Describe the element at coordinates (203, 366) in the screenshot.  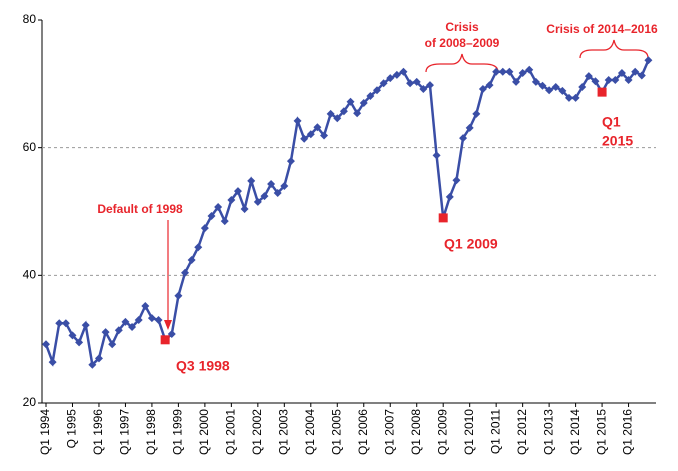
I see `annotation: Q3 1998` at that location.